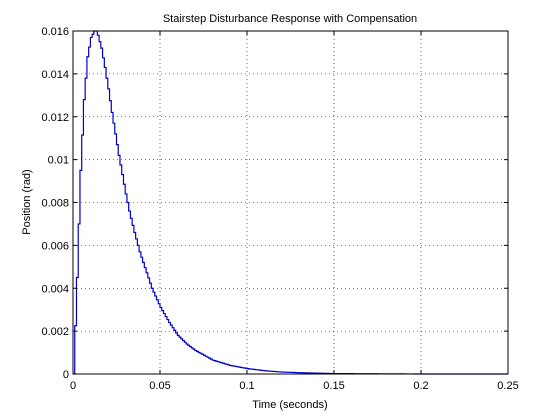 The height and width of the screenshot is (420, 560). I want to click on y-tick-label: 0.014, so click(55, 75).